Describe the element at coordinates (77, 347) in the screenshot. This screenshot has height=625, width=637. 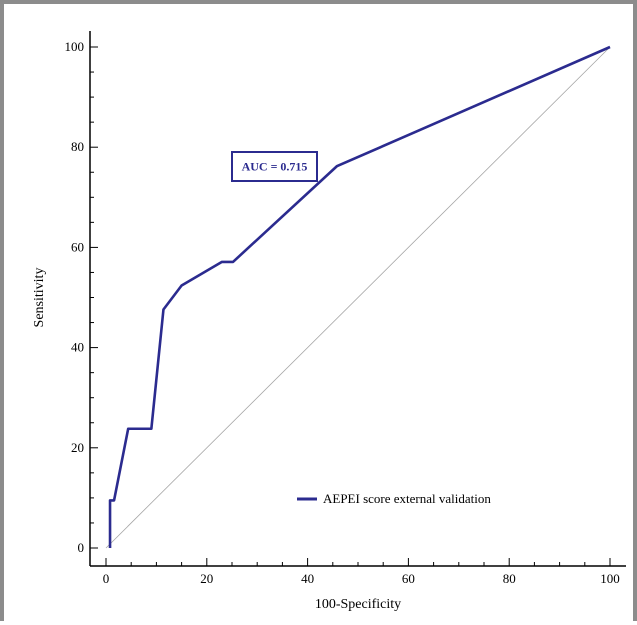
I see `y-tick-label: 40` at that location.